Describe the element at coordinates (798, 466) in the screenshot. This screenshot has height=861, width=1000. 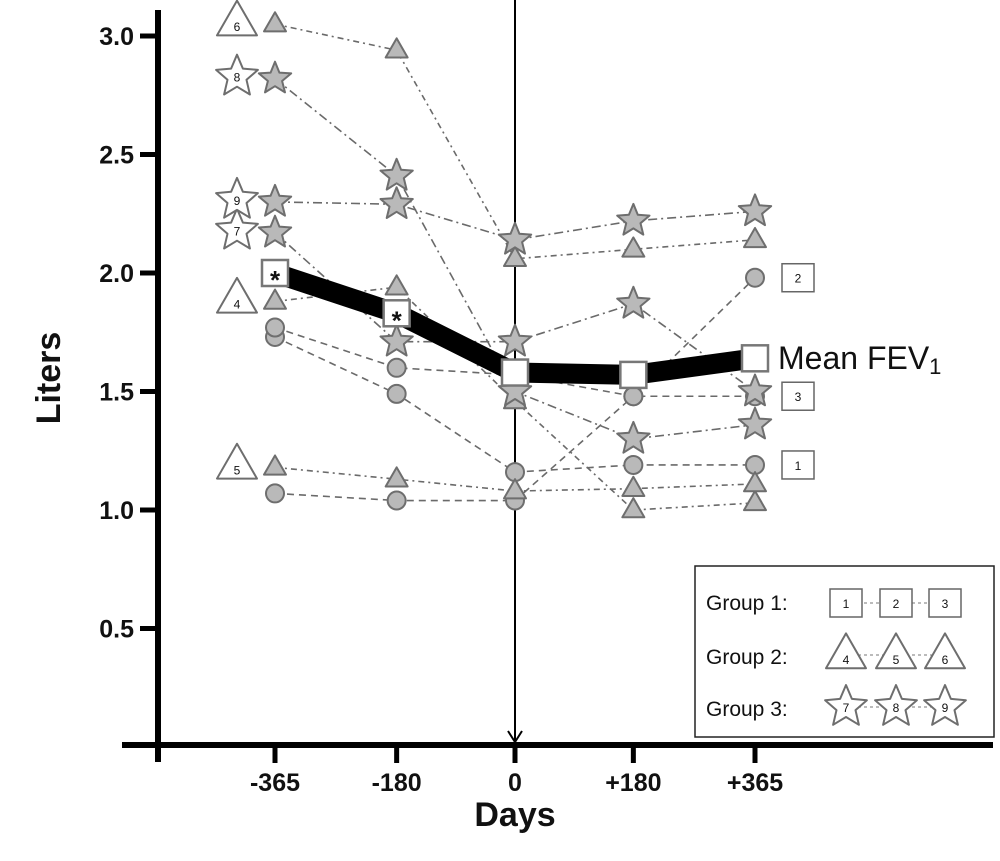
I see `subject-label-1: 1` at that location.